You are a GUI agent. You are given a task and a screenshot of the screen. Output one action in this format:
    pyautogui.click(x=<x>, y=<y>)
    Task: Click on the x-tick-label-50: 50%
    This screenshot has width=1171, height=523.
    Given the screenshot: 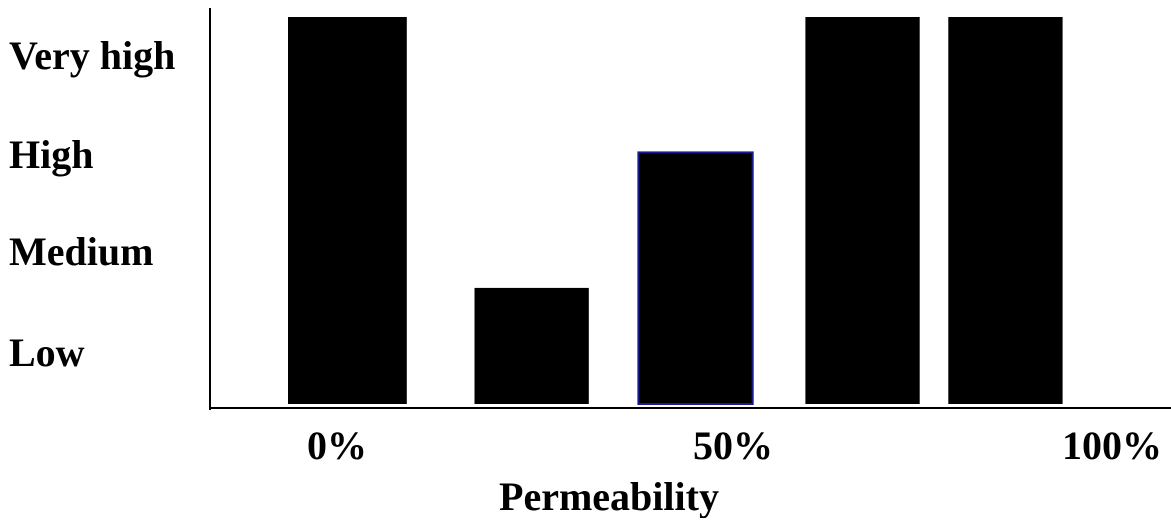 What is the action you would take?
    pyautogui.click(x=733, y=445)
    